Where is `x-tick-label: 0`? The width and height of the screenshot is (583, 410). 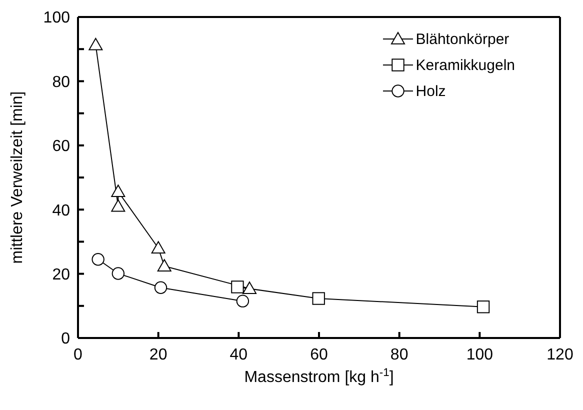
x-tick-label: 0 is located at coordinates (78, 355).